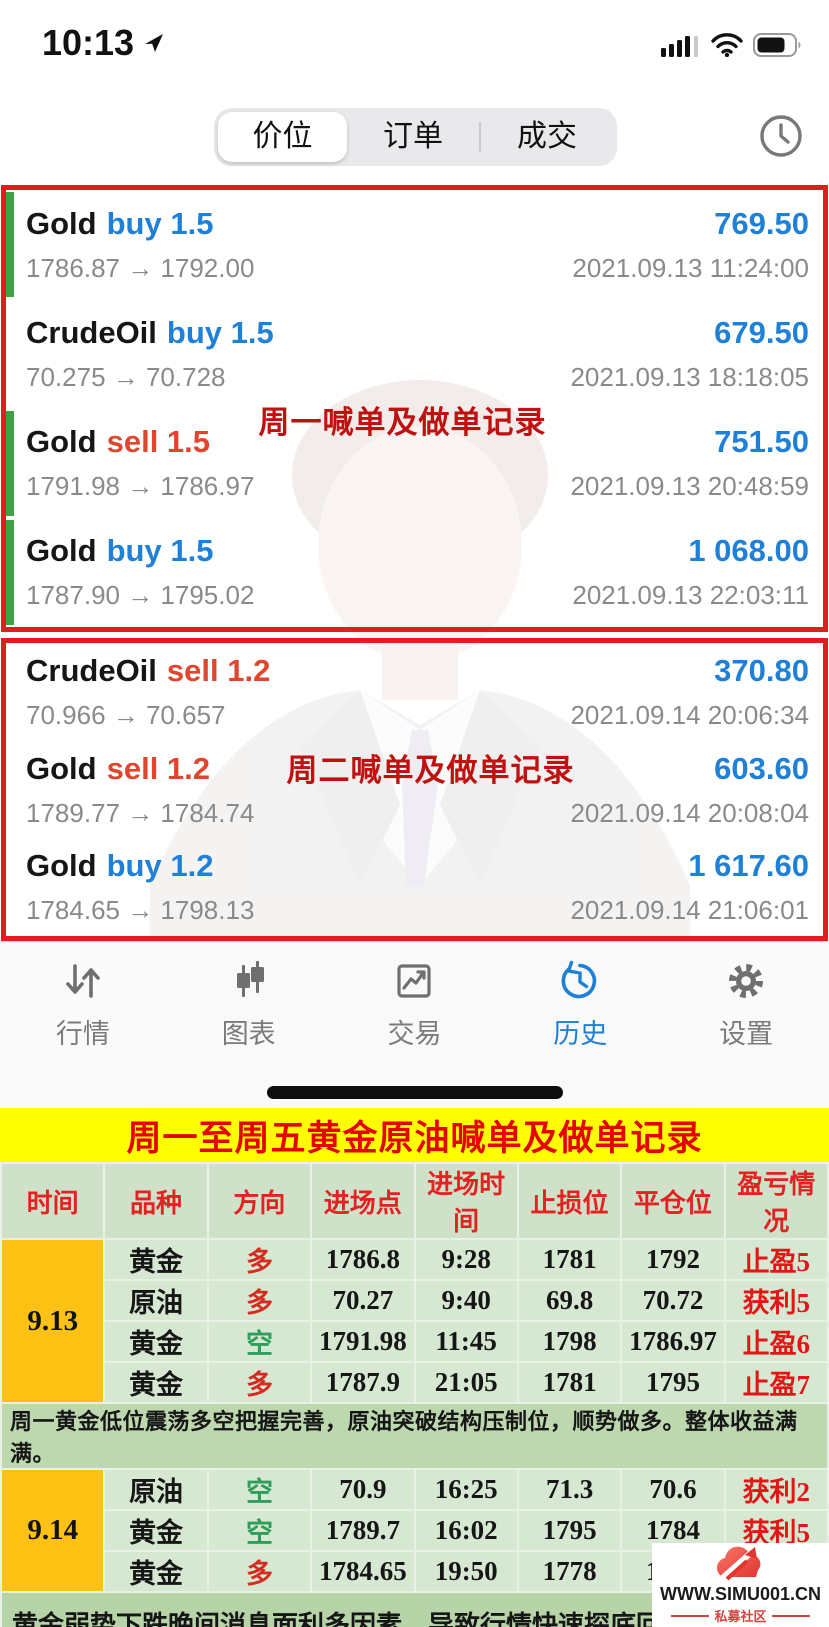  I want to click on time-filter-button, so click(781, 136).